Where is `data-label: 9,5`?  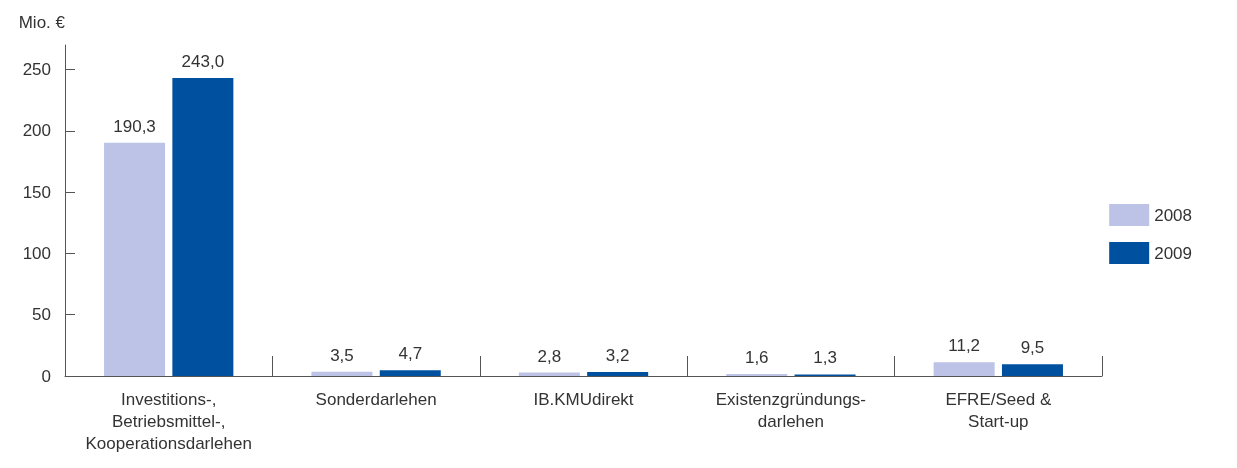
data-label: 9,5 is located at coordinates (1032, 348).